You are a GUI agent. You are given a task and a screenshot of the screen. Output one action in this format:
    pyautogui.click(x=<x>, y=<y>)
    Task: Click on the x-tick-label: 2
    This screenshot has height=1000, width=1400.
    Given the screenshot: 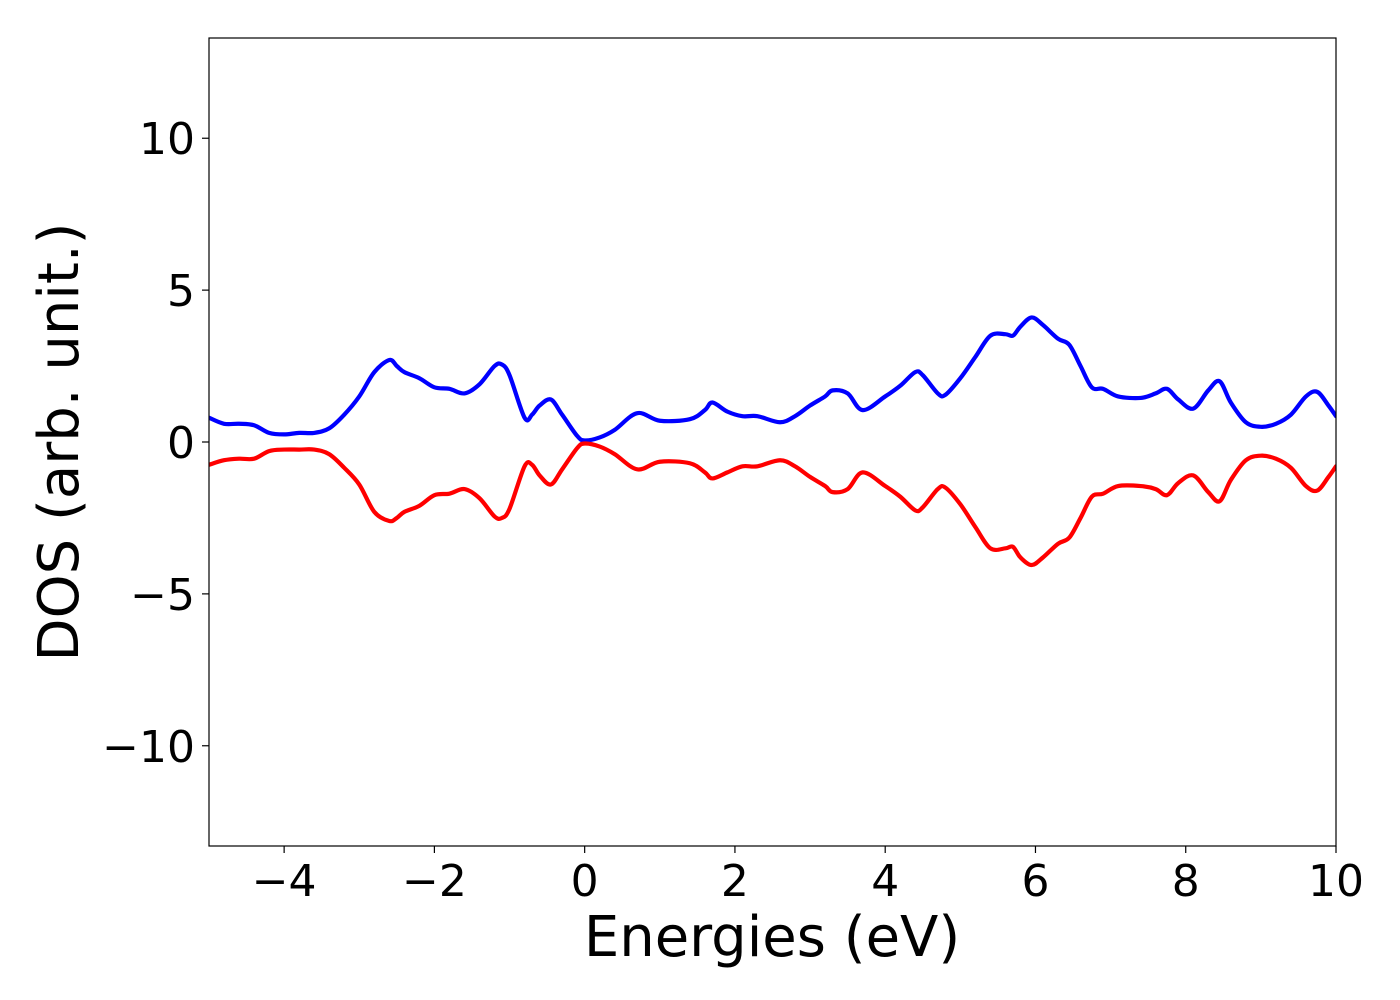 What is the action you would take?
    pyautogui.click(x=735, y=881)
    